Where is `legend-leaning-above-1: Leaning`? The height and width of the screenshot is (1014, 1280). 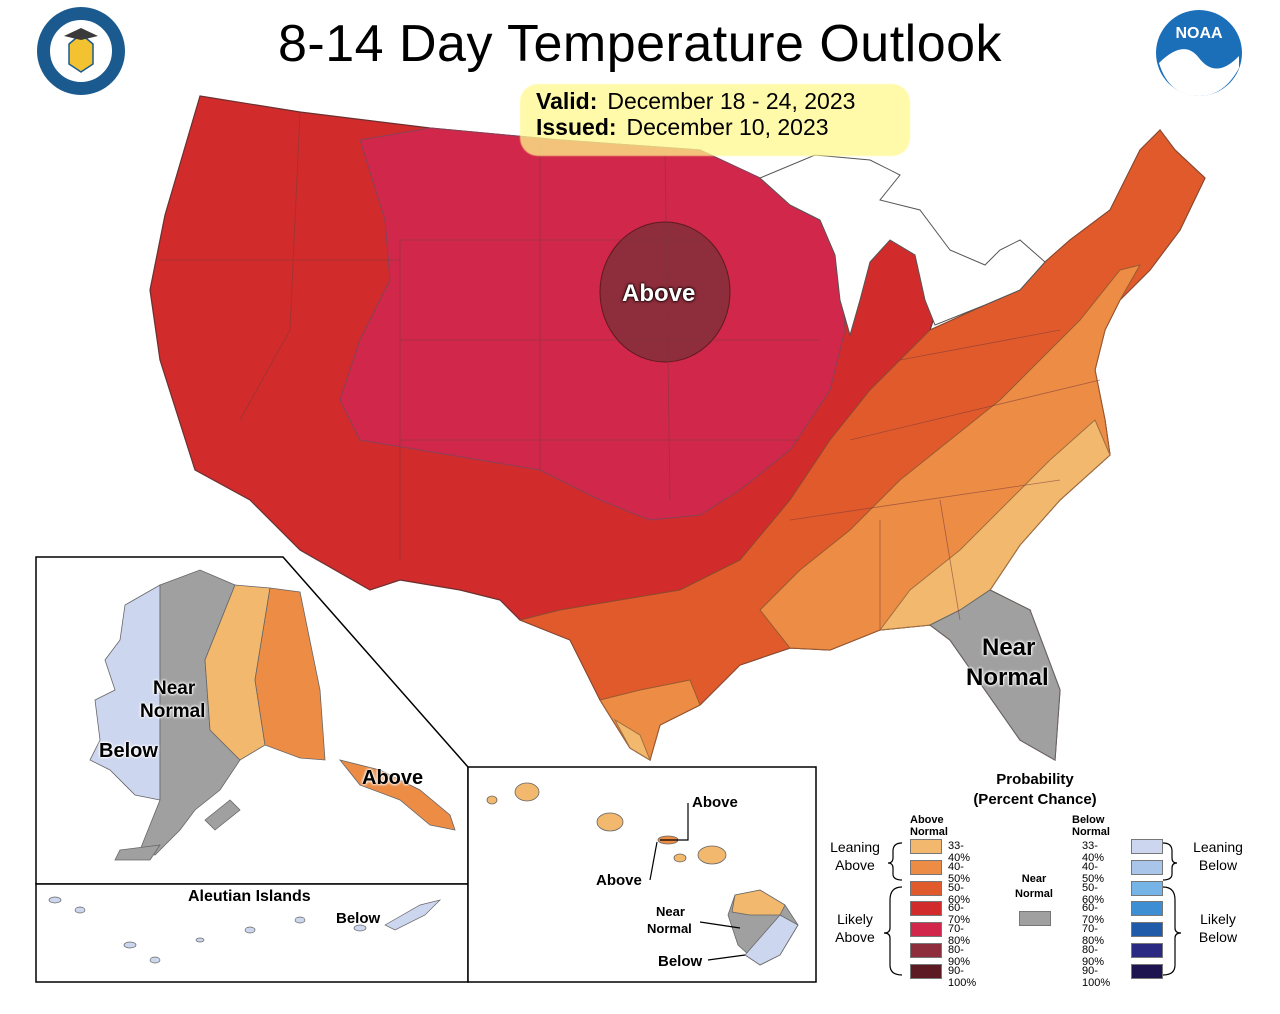 legend-leaning-above-1: Leaning is located at coordinates (855, 847).